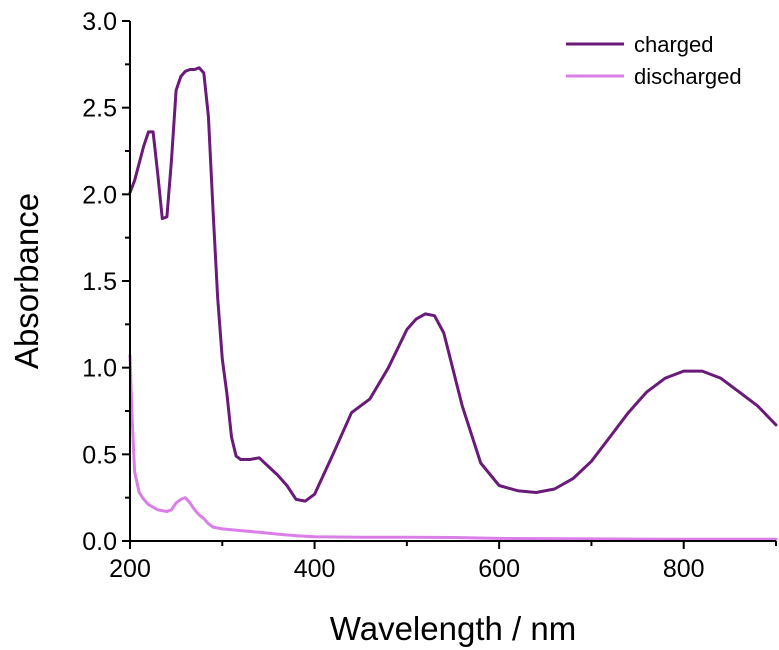  I want to click on y-tick-label: 3.0, so click(99, 22).